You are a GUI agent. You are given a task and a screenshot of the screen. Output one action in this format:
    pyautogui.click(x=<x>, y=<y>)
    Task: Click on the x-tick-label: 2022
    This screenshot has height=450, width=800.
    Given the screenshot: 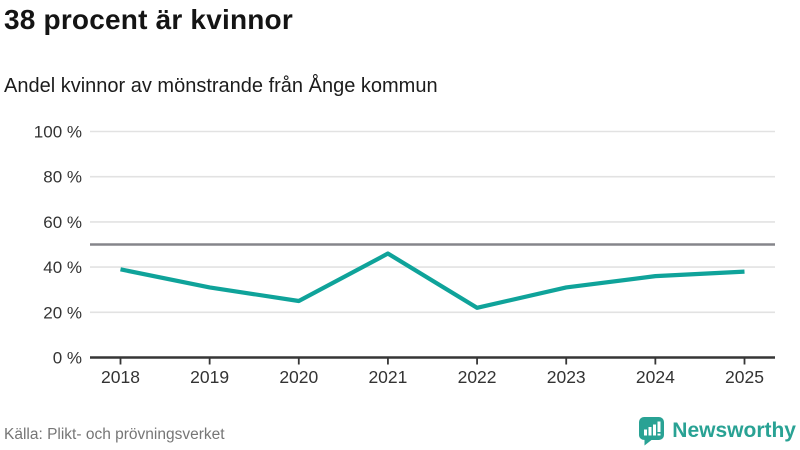 What is the action you would take?
    pyautogui.click(x=477, y=377)
    